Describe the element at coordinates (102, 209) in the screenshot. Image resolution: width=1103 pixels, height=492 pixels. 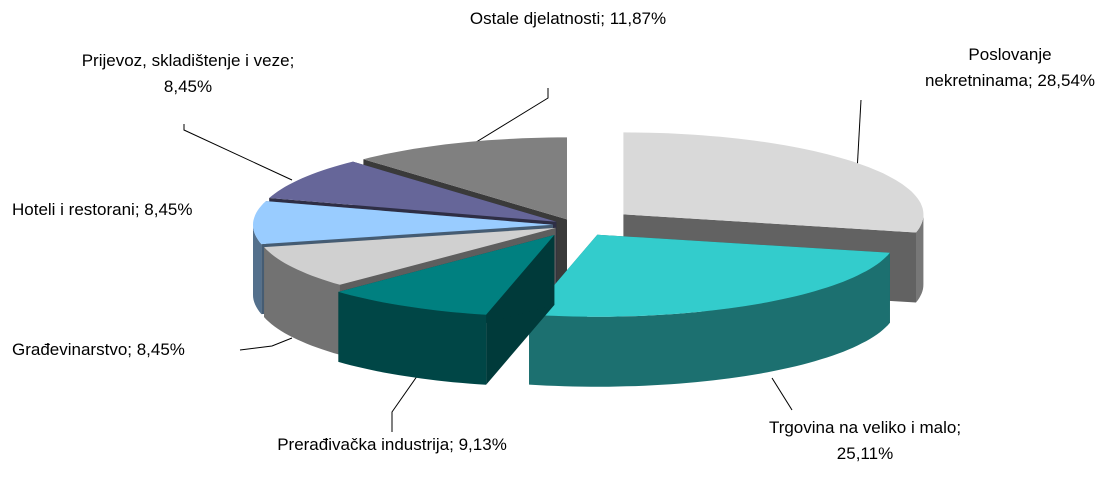
I see `data-label: Hoteli i restorani; 8,45%` at that location.